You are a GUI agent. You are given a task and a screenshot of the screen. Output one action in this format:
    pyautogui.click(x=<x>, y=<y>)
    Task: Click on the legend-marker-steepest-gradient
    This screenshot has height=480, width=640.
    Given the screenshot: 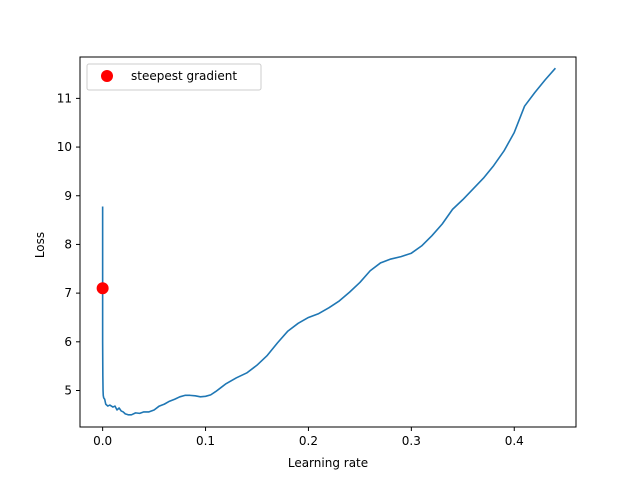 What is the action you would take?
    pyautogui.click(x=107, y=76)
    